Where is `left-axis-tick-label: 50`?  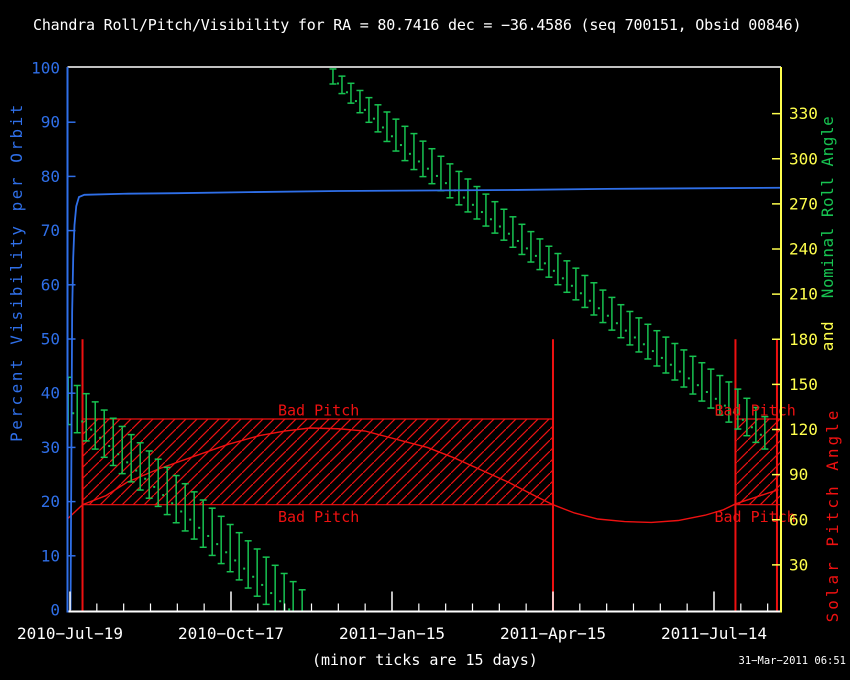
left-axis-tick-label: 50 is located at coordinates (50, 339).